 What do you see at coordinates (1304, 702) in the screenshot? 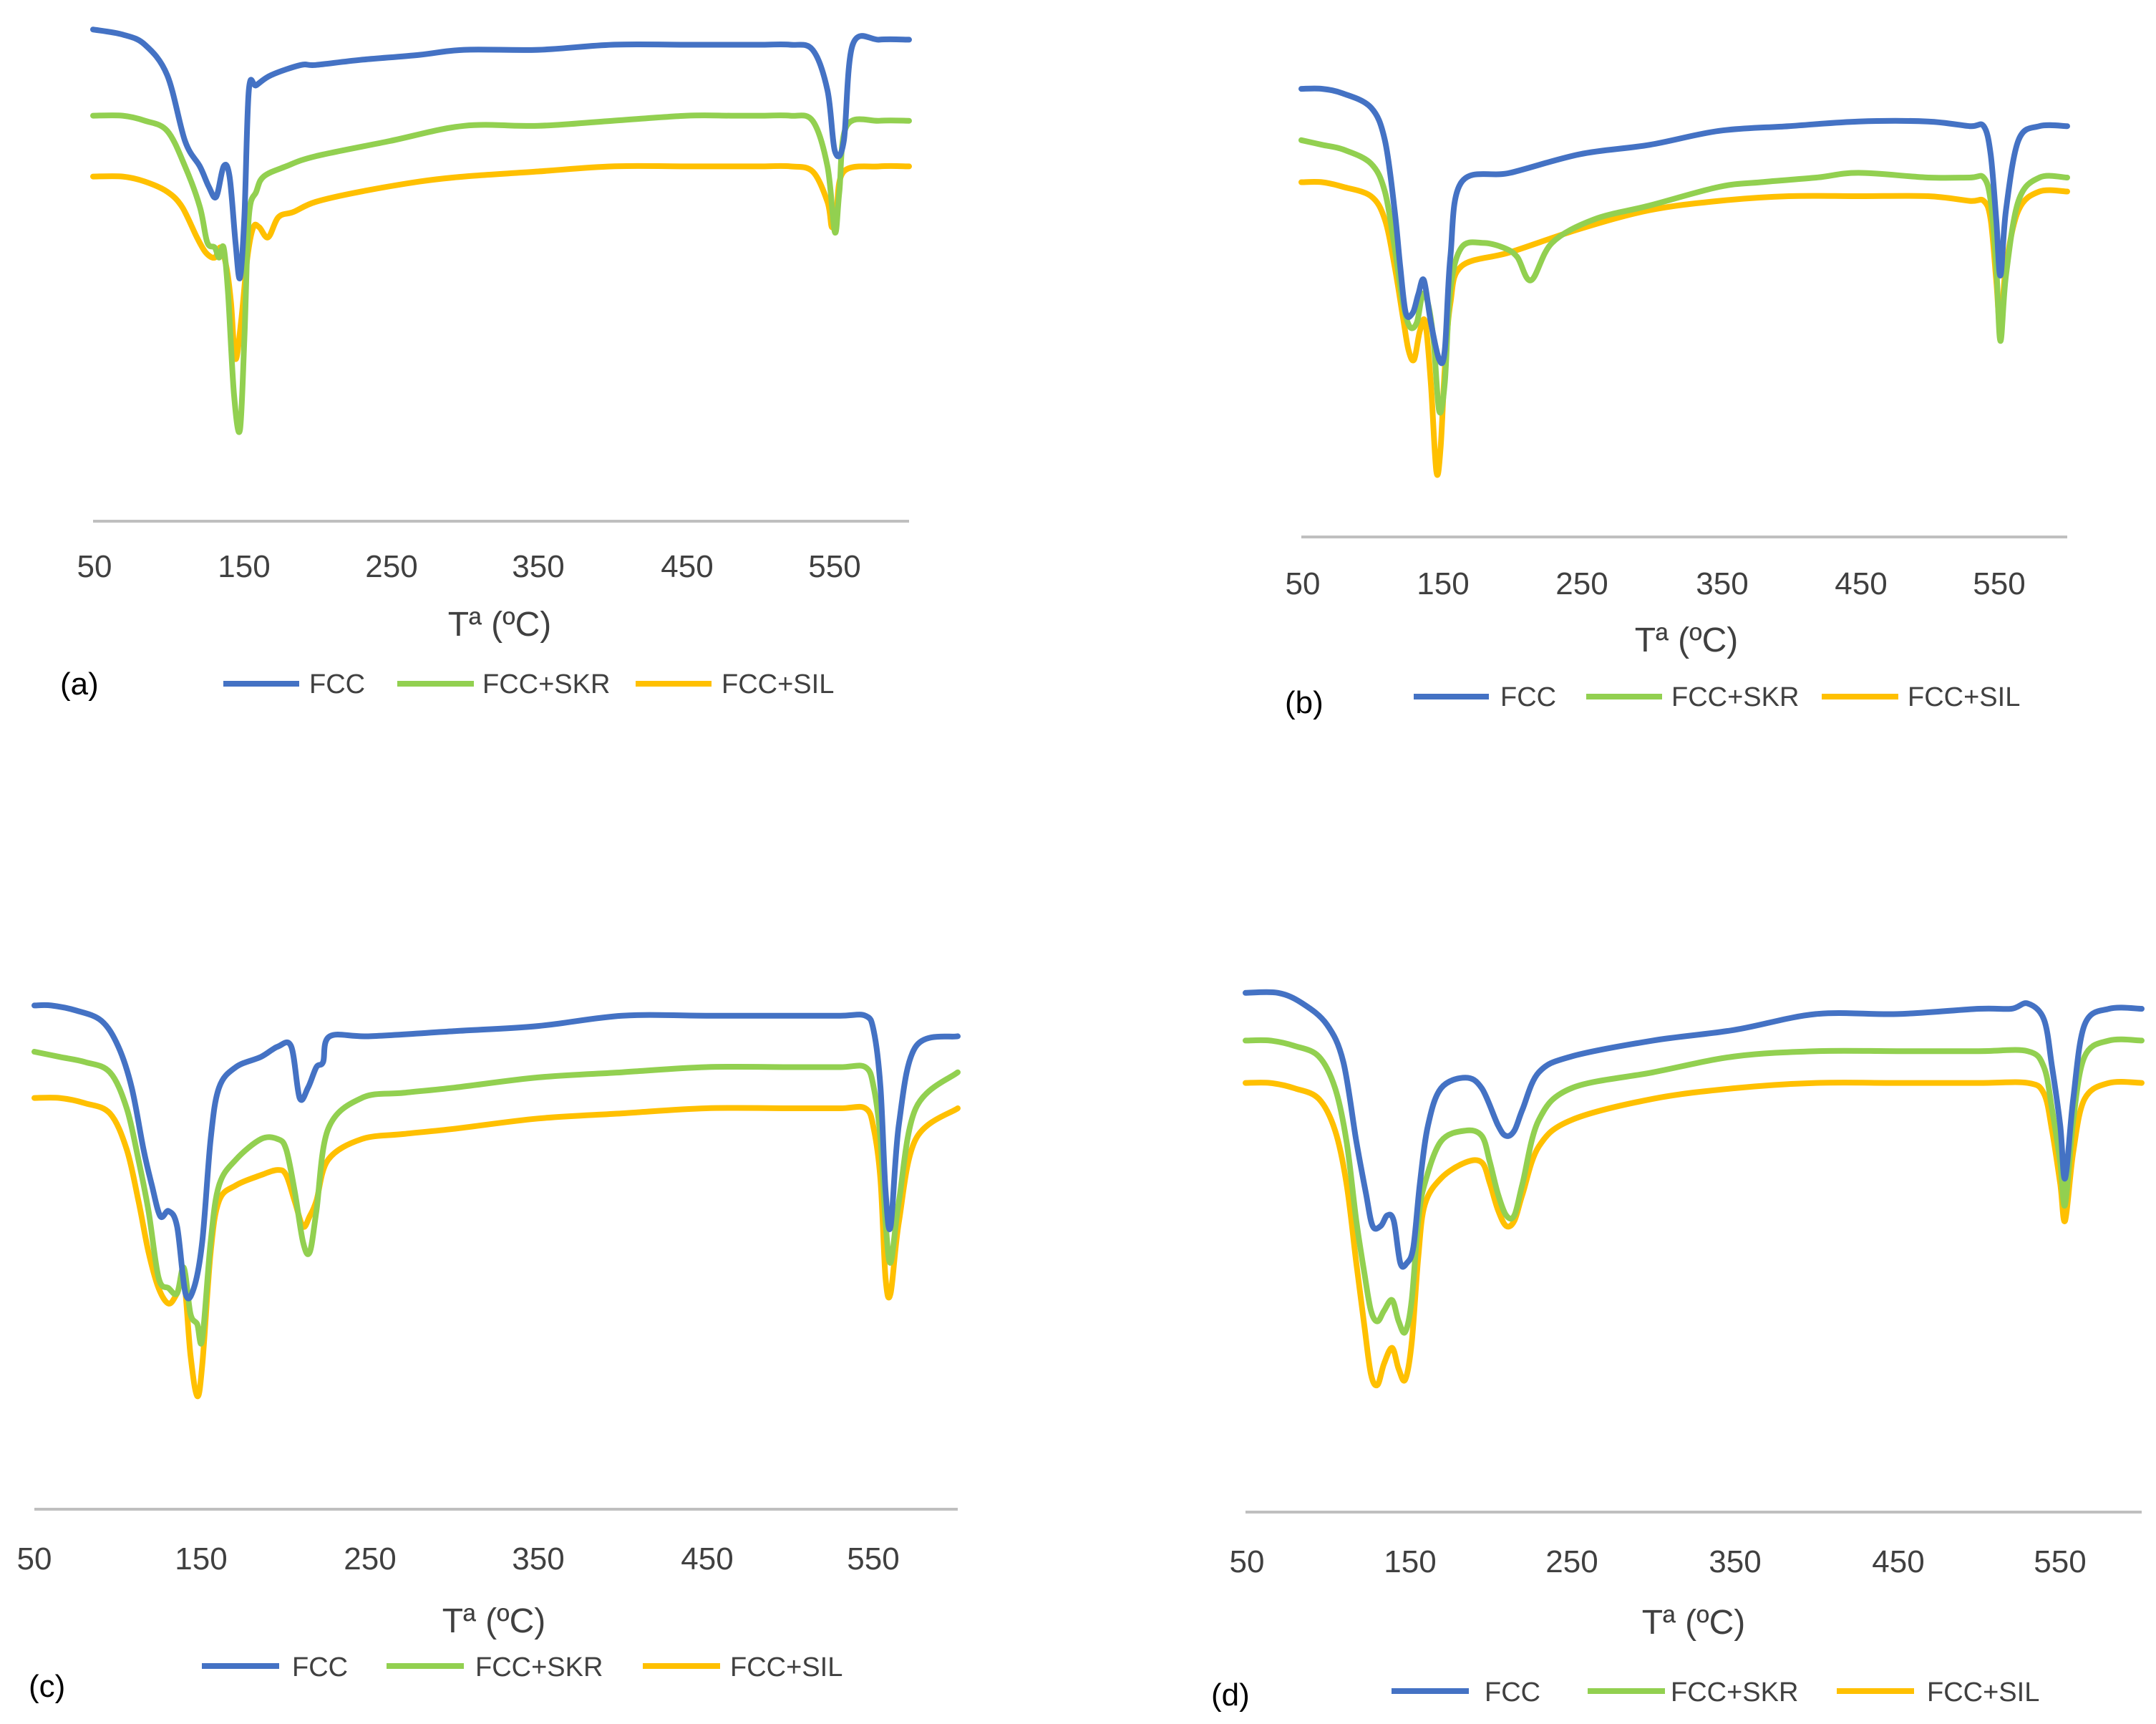
I see `panel-label: (b)` at bounding box center [1304, 702].